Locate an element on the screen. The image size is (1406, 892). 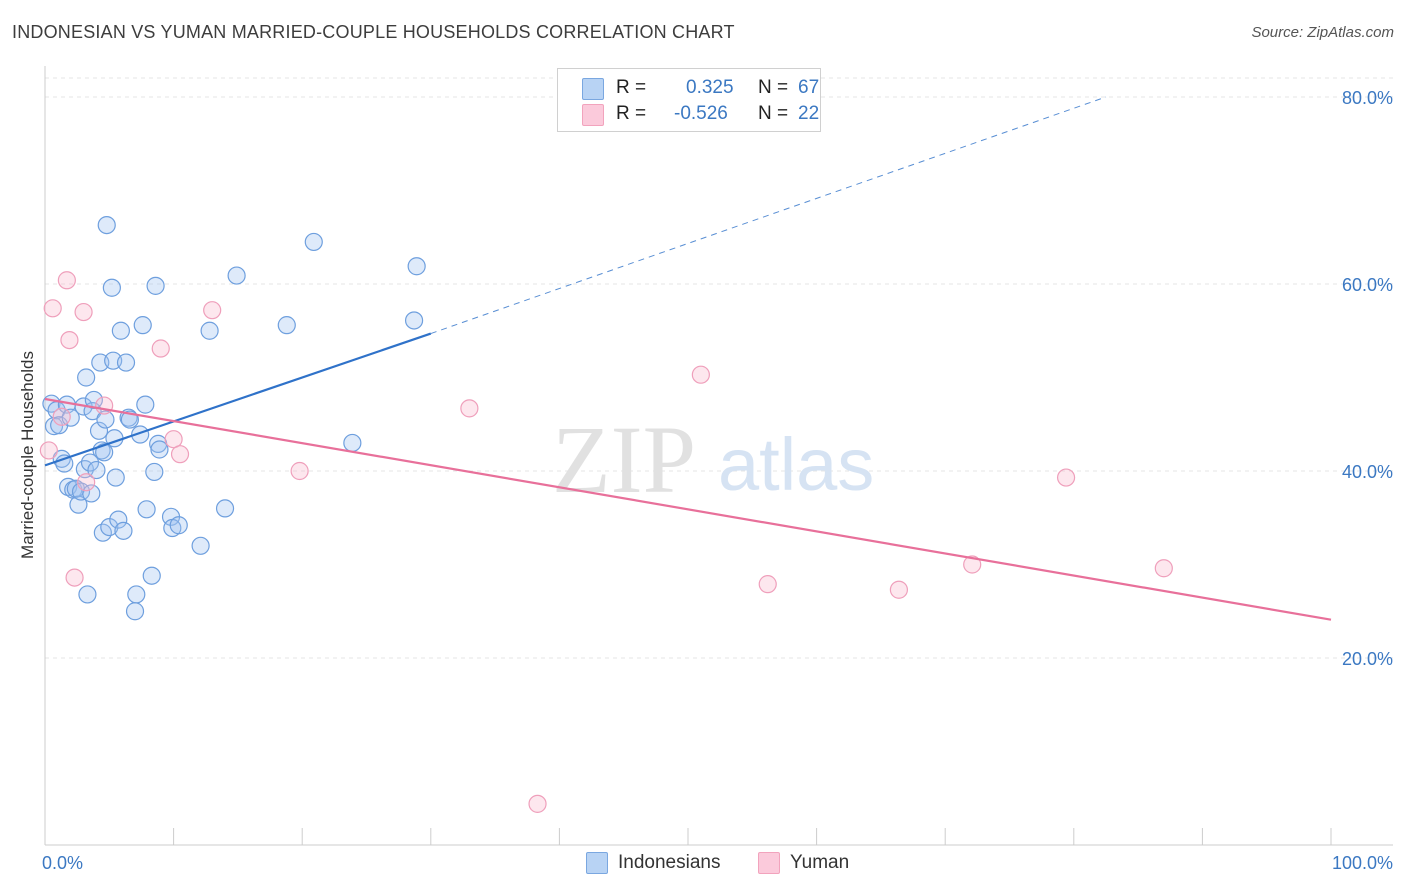
legend-n-value-yuman: 22 is located at coordinates (809, 113).